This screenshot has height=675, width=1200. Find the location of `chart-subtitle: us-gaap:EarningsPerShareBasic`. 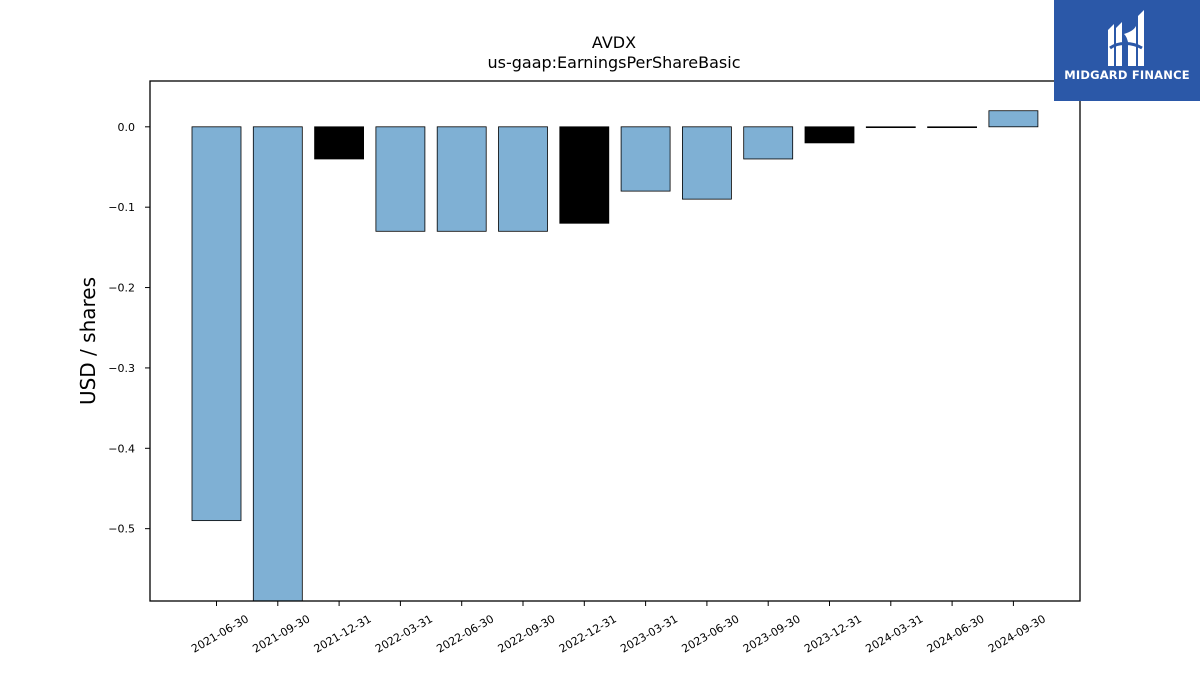

chart-subtitle: us-gaap:EarningsPerShareBasic is located at coordinates (613, 62).